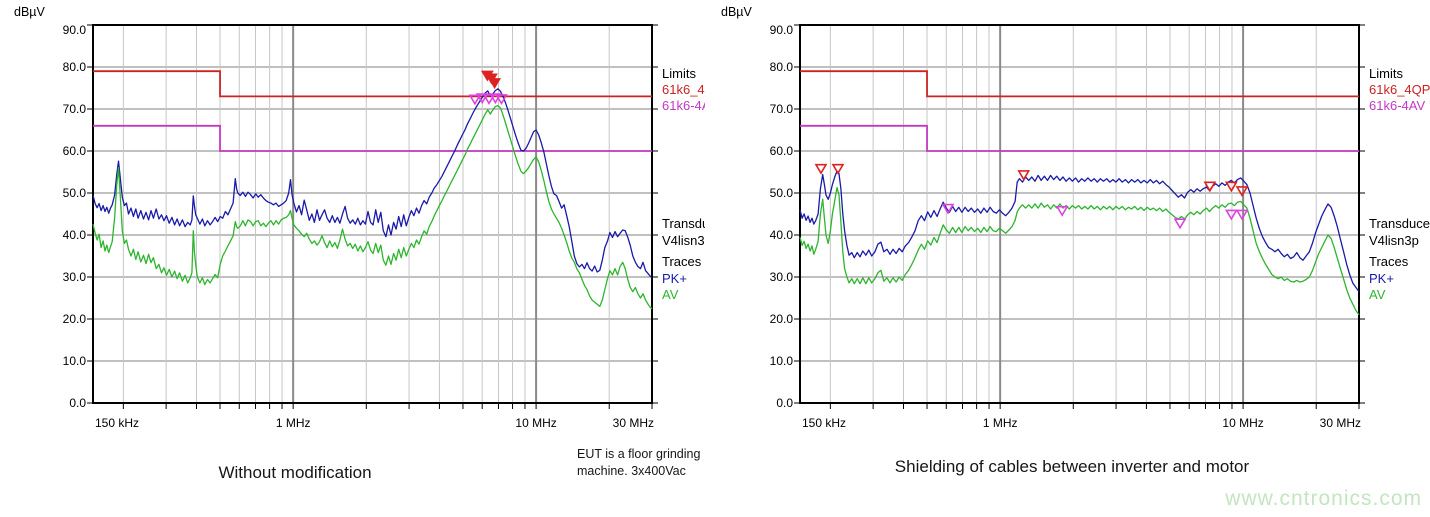 The width and height of the screenshot is (1430, 517). Describe the element at coordinates (639, 454) in the screenshot. I see `eut-note-line1: EUT is a floor grinding` at that location.